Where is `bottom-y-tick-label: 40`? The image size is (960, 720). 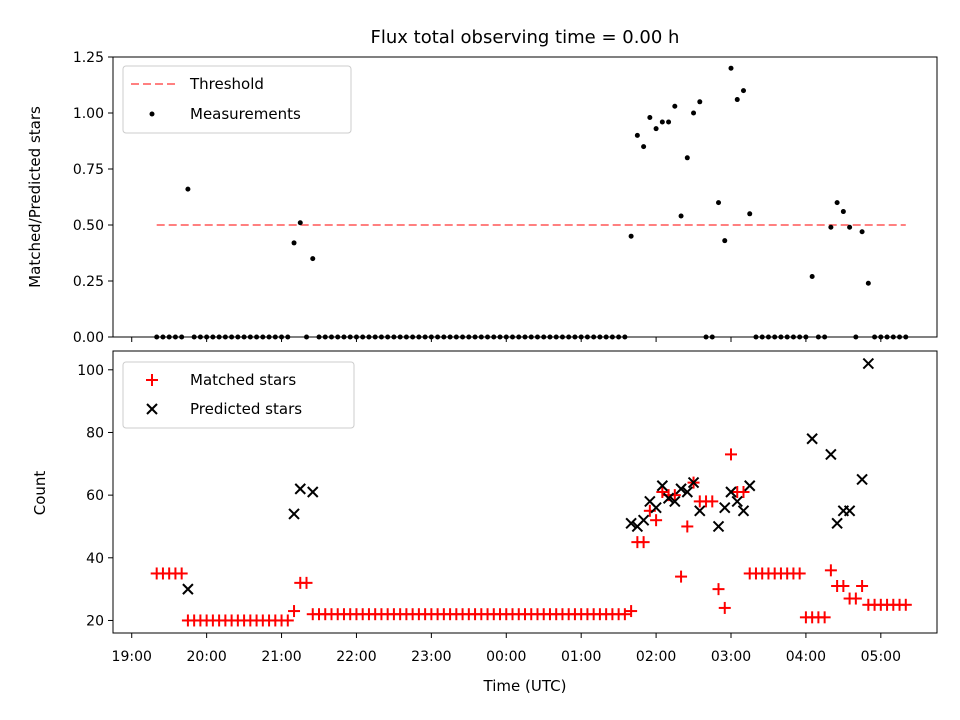
bottom-y-tick-label: 40 is located at coordinates (95, 559).